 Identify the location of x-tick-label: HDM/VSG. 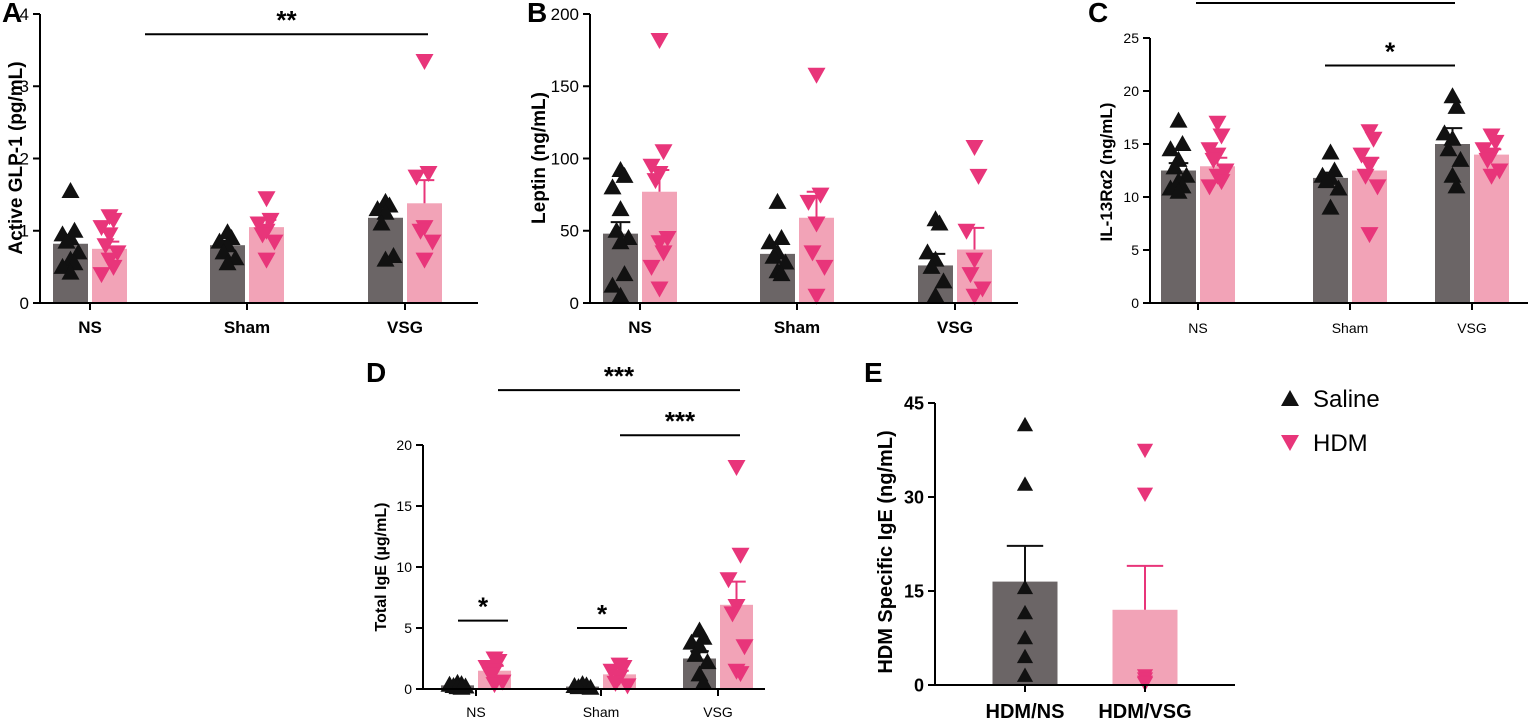
(1144, 712).